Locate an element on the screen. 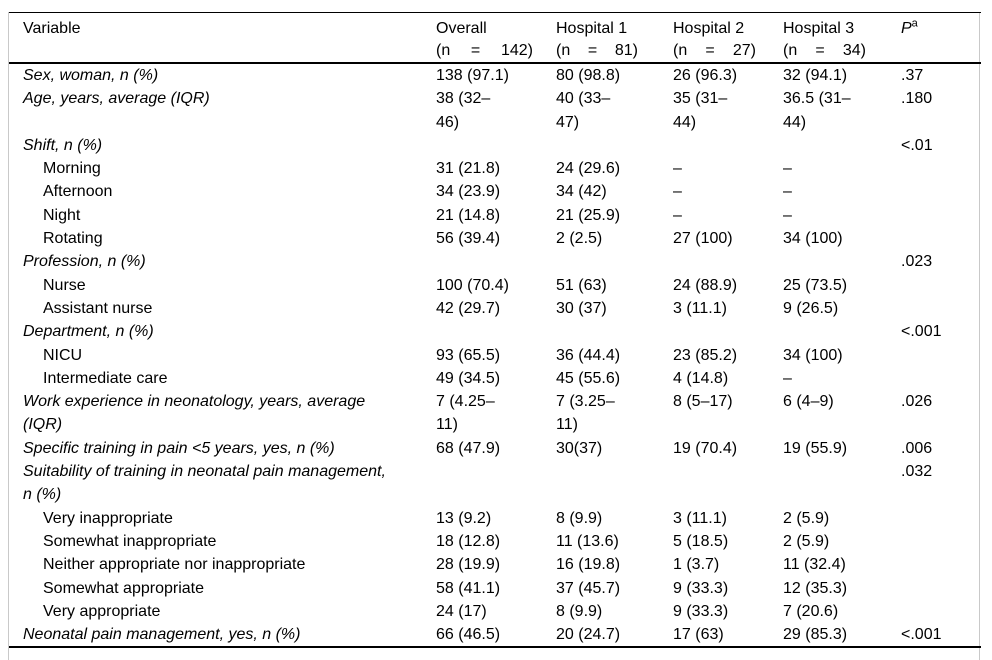 This screenshot has height=660, width=992. cell-hospital-3: 34 (100) is located at coordinates (813, 239).